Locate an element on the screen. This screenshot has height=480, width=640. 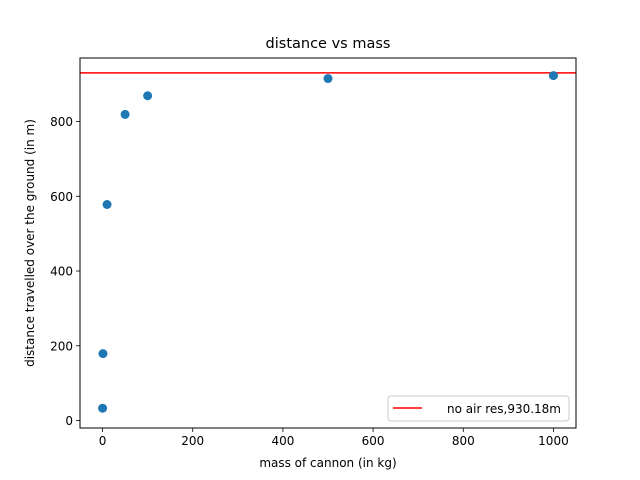
x-tick-label: 400 is located at coordinates (282, 441).